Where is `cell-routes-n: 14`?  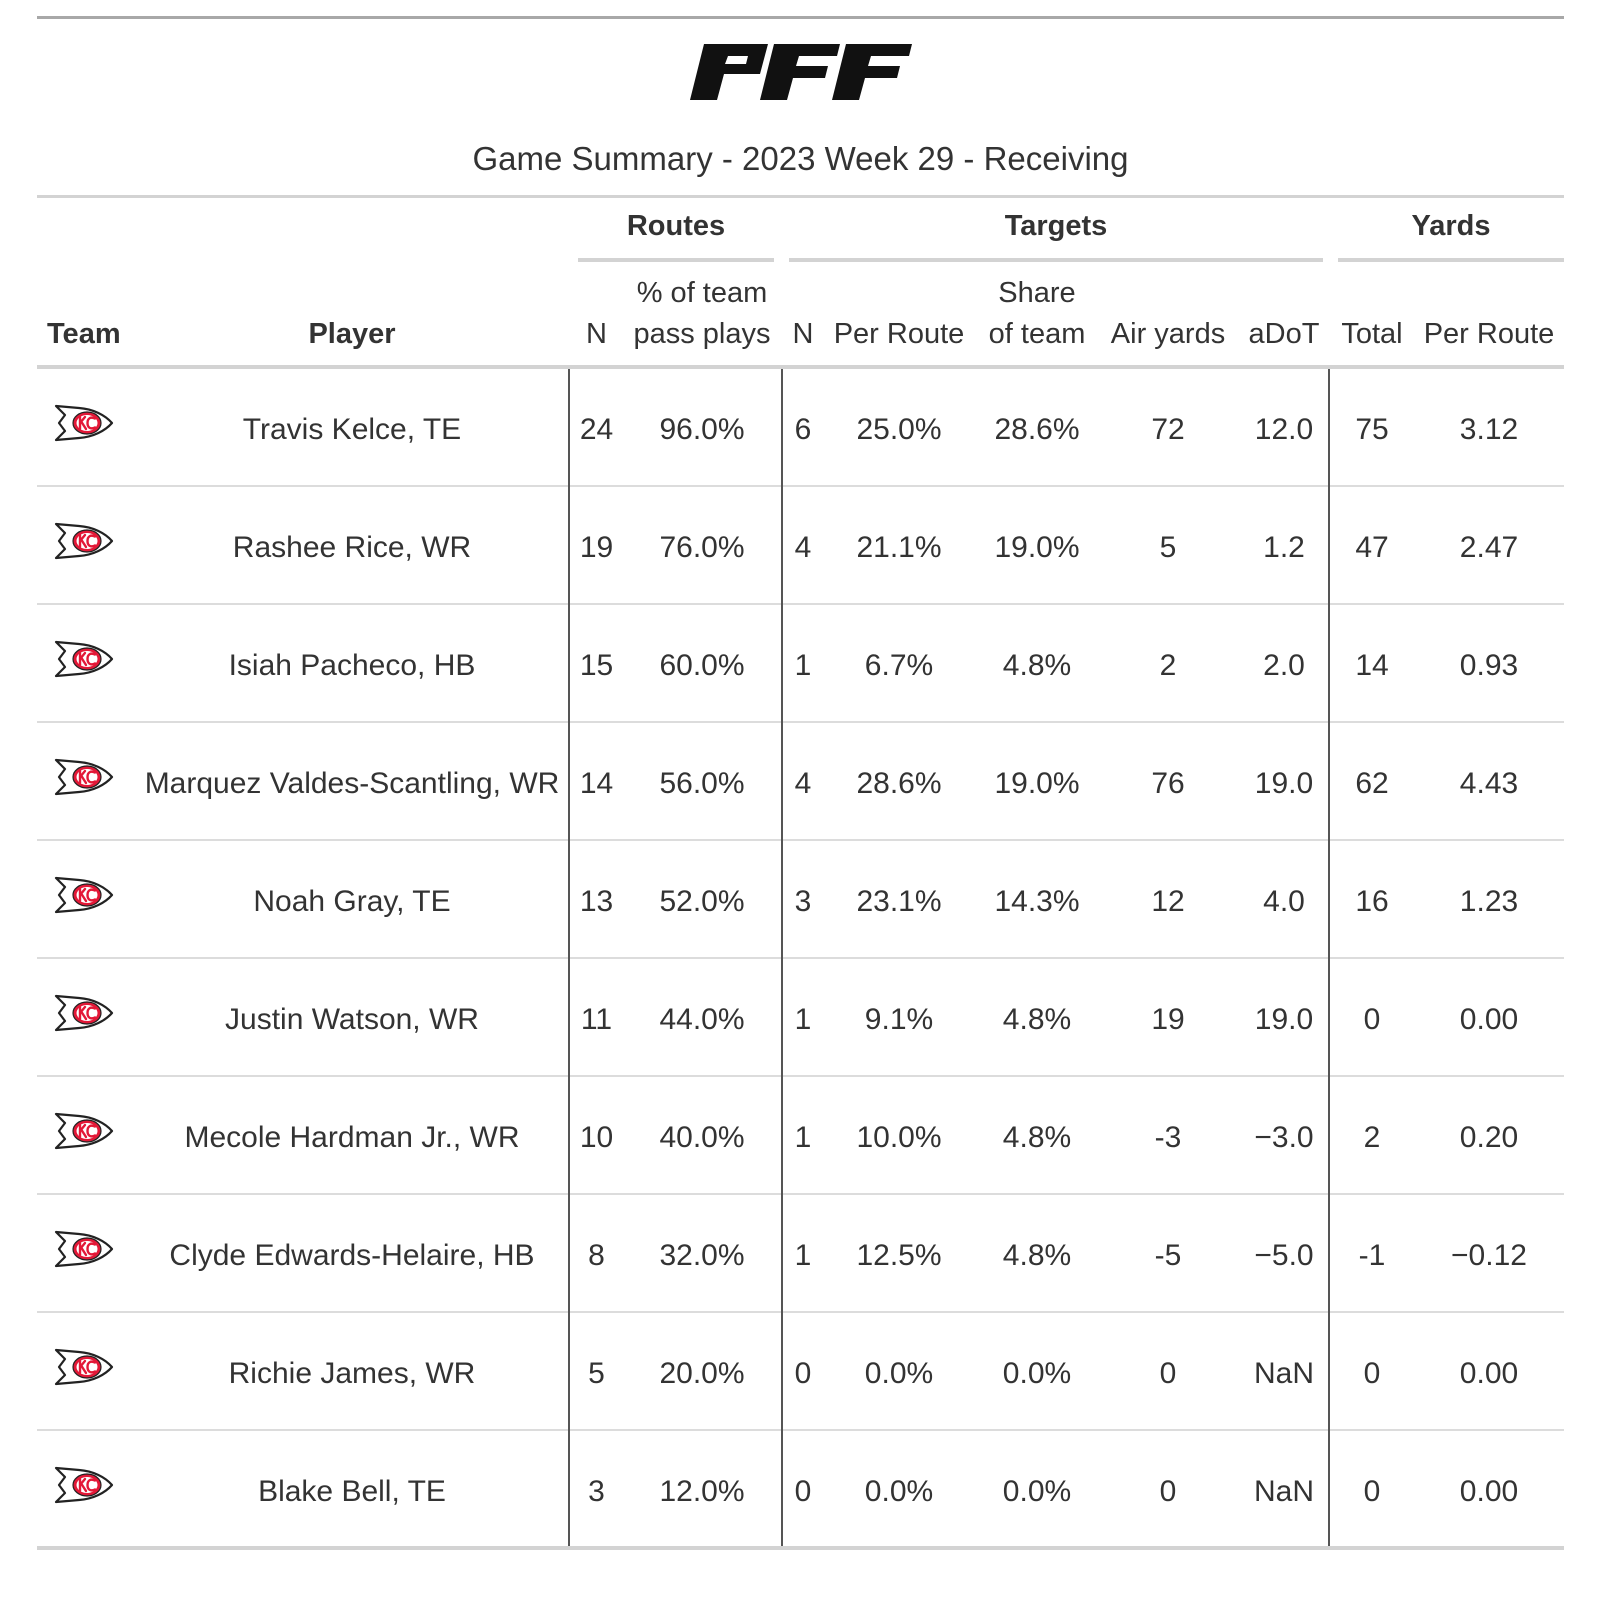 cell-routes-n: 14 is located at coordinates (596, 783).